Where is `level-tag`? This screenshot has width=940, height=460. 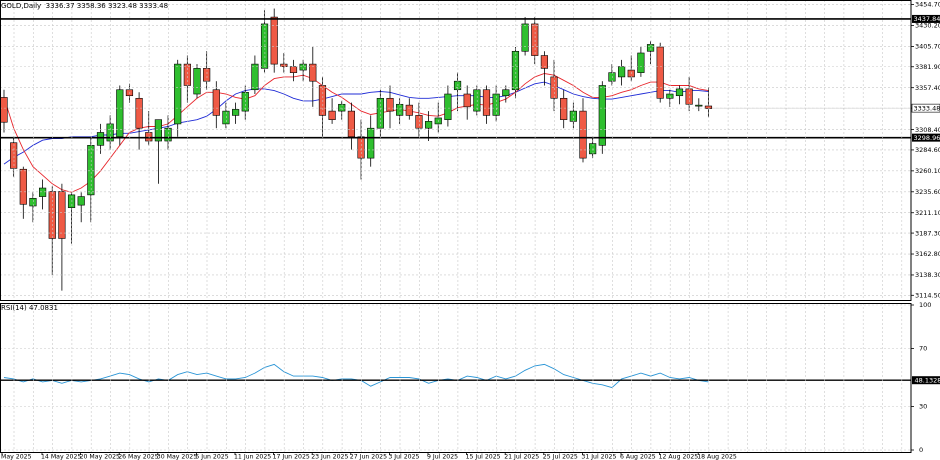 level-tag is located at coordinates (926, 137).